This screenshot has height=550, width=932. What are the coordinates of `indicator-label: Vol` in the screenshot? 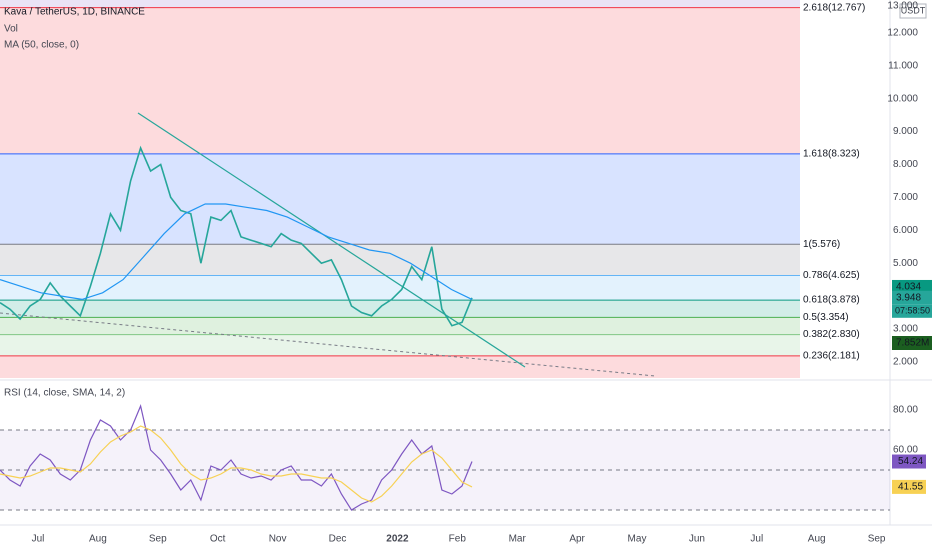 It's located at (11, 29).